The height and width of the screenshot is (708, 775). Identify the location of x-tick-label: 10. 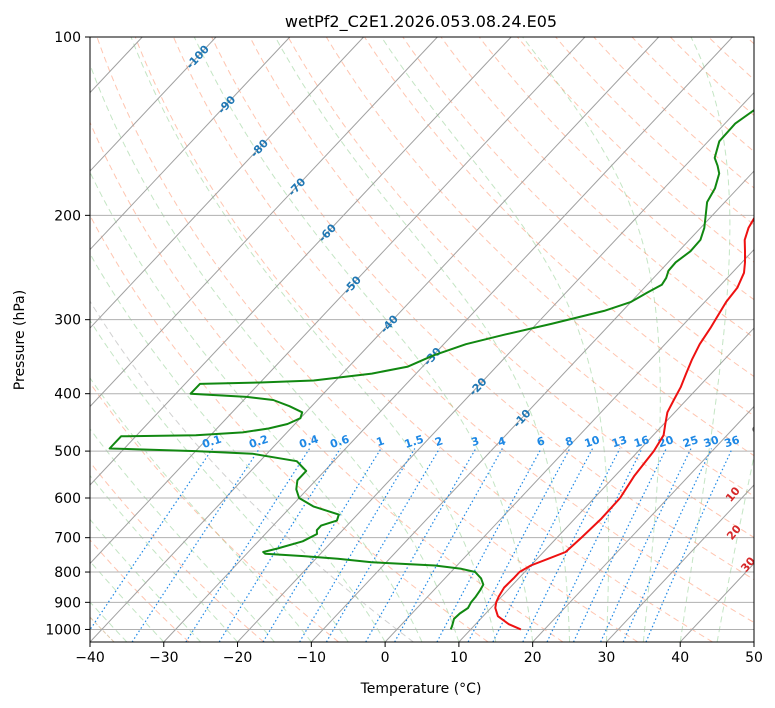
(459, 658).